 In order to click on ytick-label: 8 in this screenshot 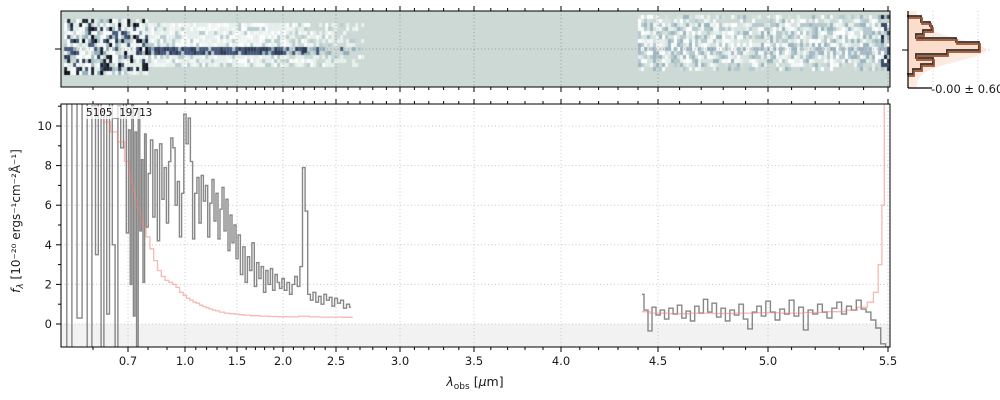, I will do `click(48, 166)`.